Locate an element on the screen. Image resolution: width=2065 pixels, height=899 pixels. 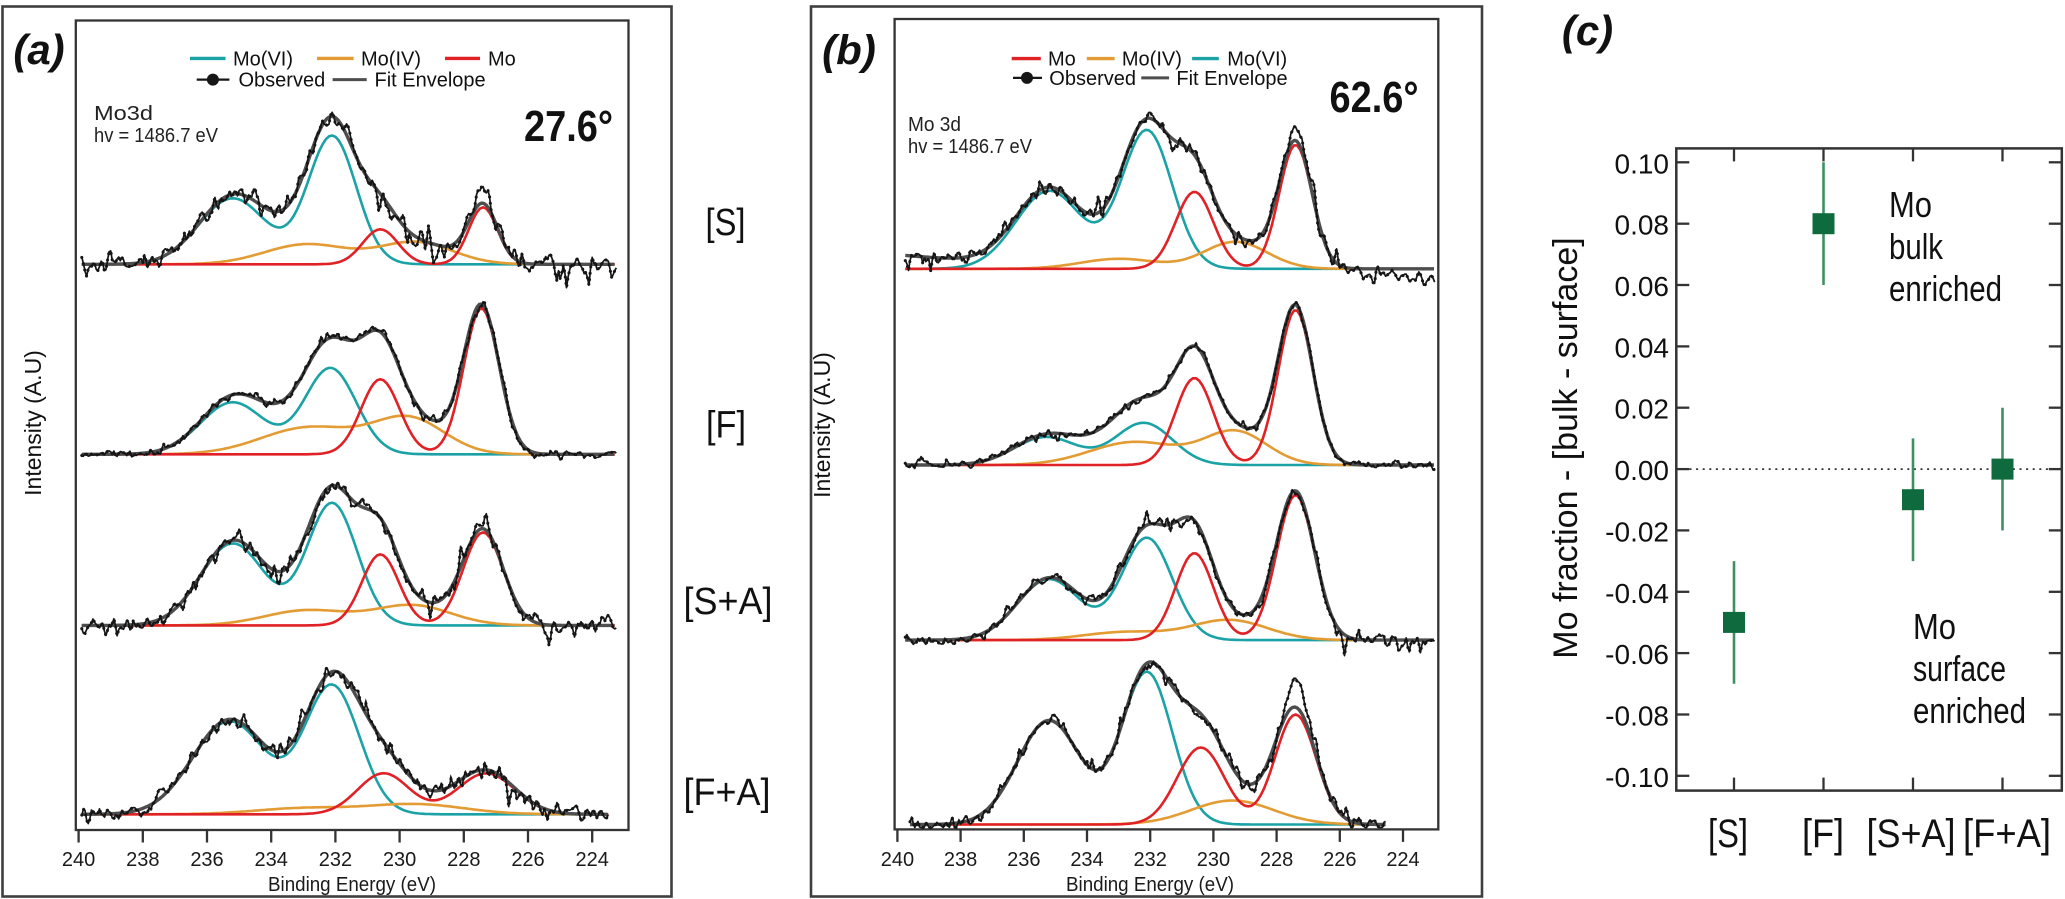
svg-text: 0.08 is located at coordinates (1642, 225).